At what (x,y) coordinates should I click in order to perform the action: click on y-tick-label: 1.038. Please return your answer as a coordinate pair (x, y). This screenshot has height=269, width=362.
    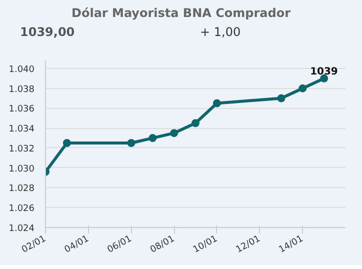
    Looking at the image, I should click on (21, 89).